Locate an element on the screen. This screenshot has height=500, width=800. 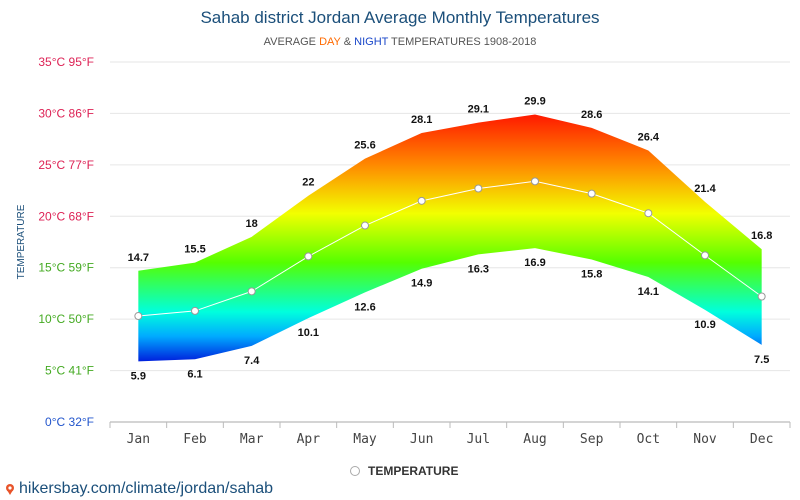
x-tick-label: Sep is located at coordinates (592, 439).